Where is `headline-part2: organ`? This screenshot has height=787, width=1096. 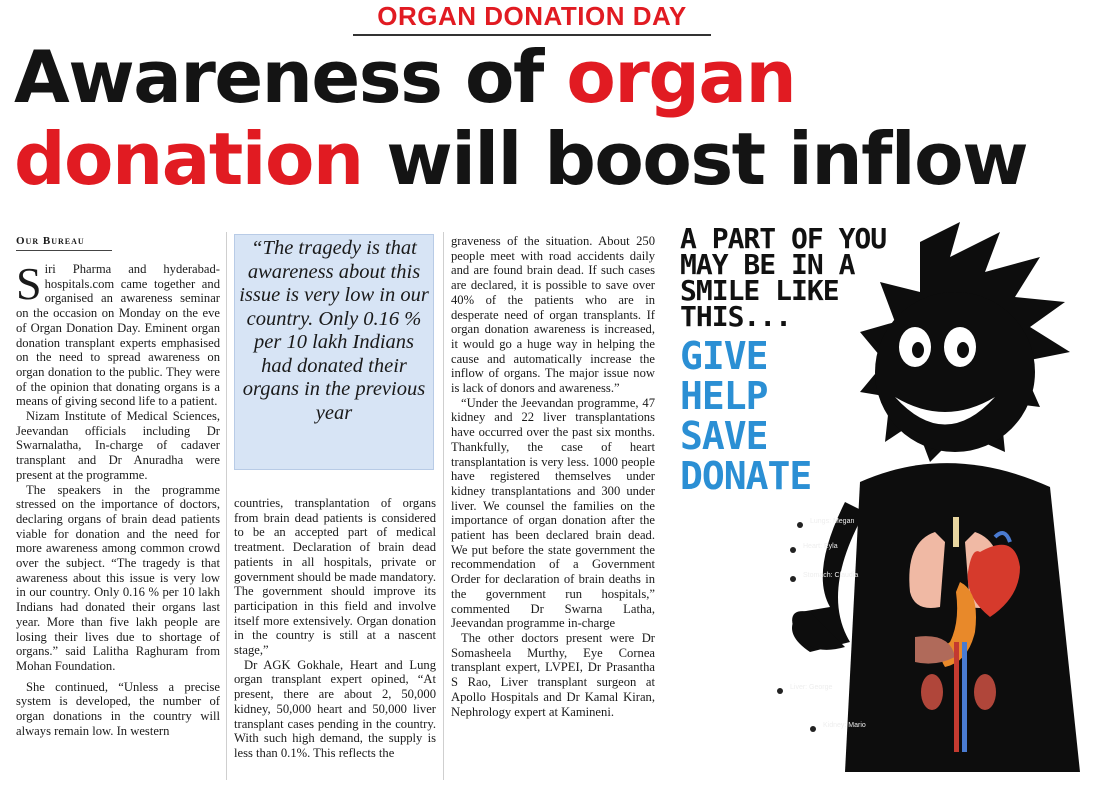
headline-part2: organ is located at coordinates (681, 77).